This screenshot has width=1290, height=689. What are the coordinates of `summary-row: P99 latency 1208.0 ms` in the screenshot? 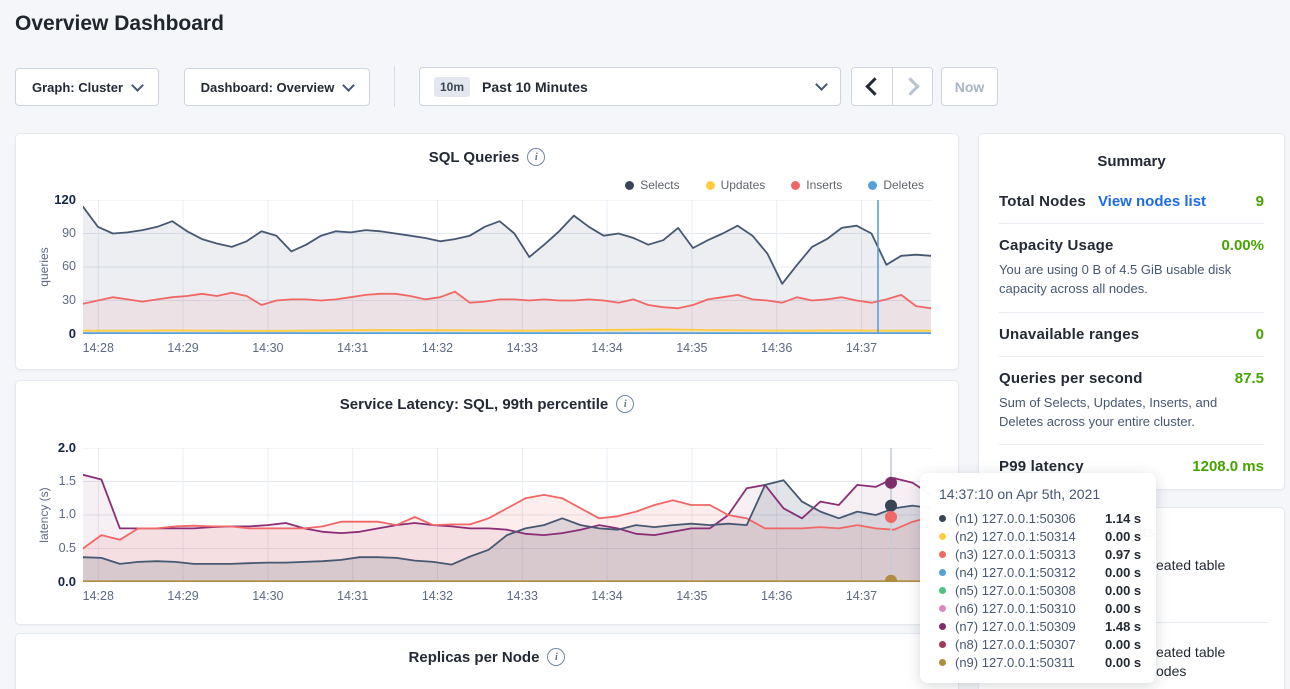 It's located at (1131, 466).